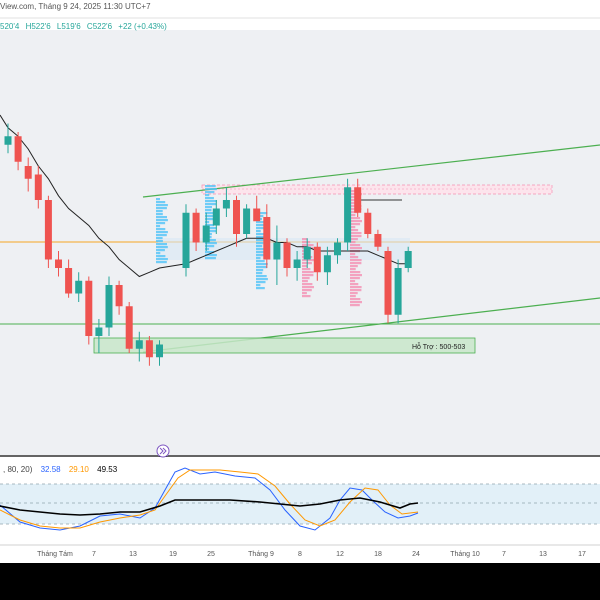  I want to click on x-axis-label: Tháng Tám, so click(55, 554).